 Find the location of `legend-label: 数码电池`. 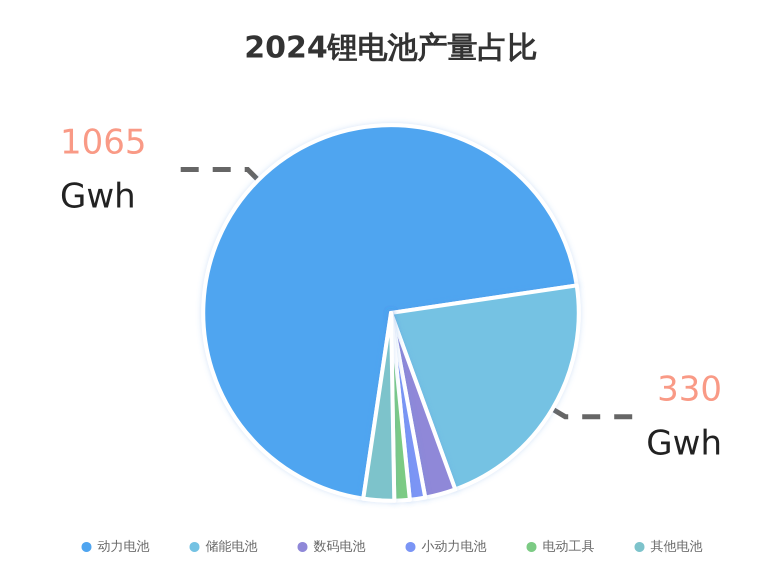

legend-label: 数码电池 is located at coordinates (340, 547).